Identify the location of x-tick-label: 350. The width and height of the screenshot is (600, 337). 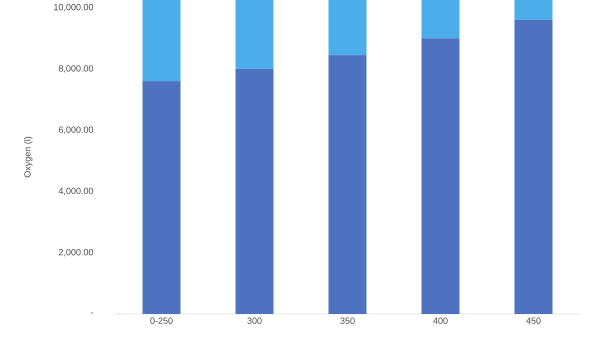
(347, 321).